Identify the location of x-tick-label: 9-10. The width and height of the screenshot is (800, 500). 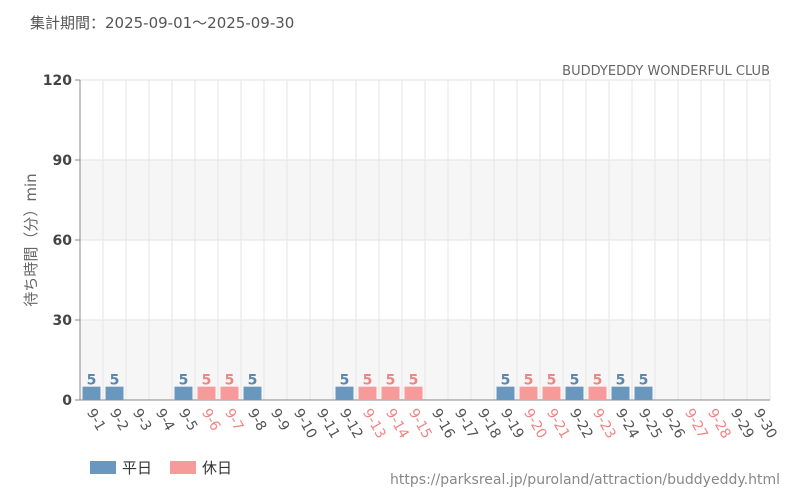
(305, 424).